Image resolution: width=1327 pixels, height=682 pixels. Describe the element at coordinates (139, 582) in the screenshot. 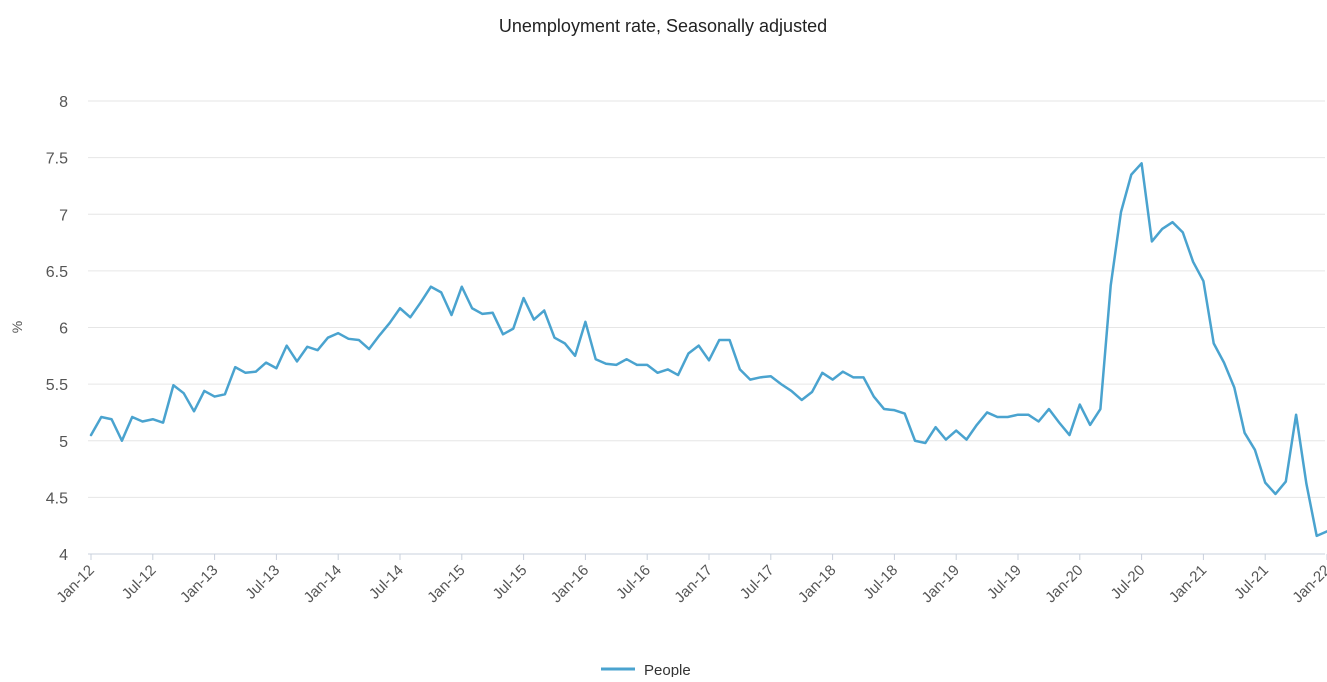

I see `x-tick-label: Jul-12` at that location.